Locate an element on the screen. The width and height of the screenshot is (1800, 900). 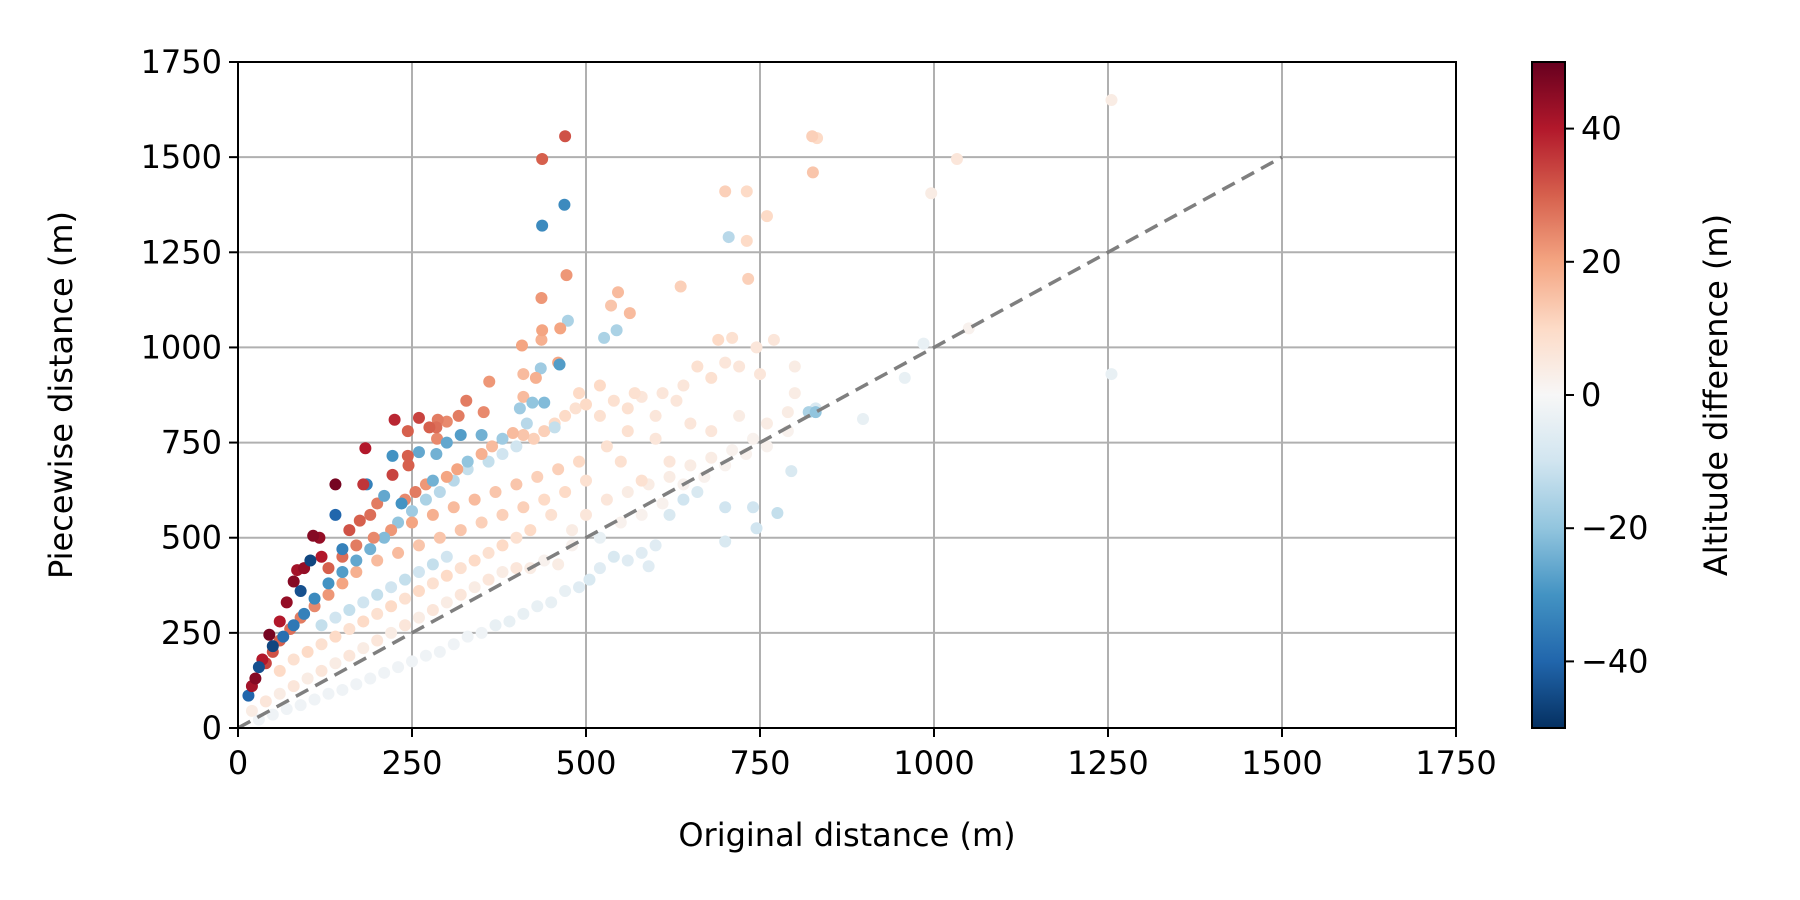
y-tick-label: 1250 is located at coordinates (181, 252).